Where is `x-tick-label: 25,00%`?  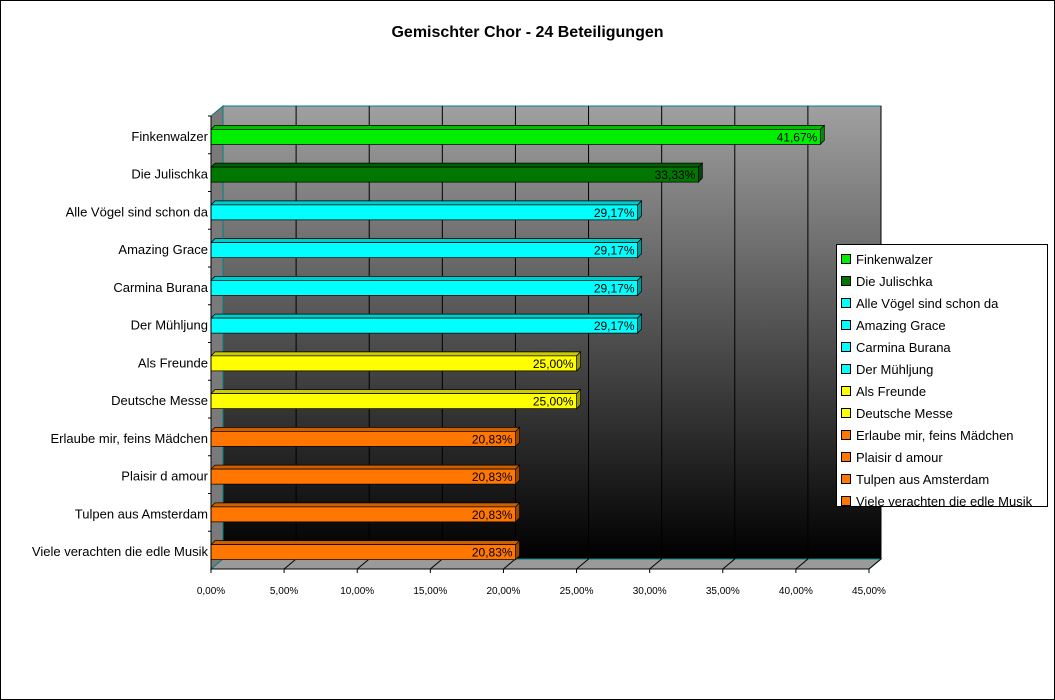 x-tick-label: 25,00% is located at coordinates (577, 591).